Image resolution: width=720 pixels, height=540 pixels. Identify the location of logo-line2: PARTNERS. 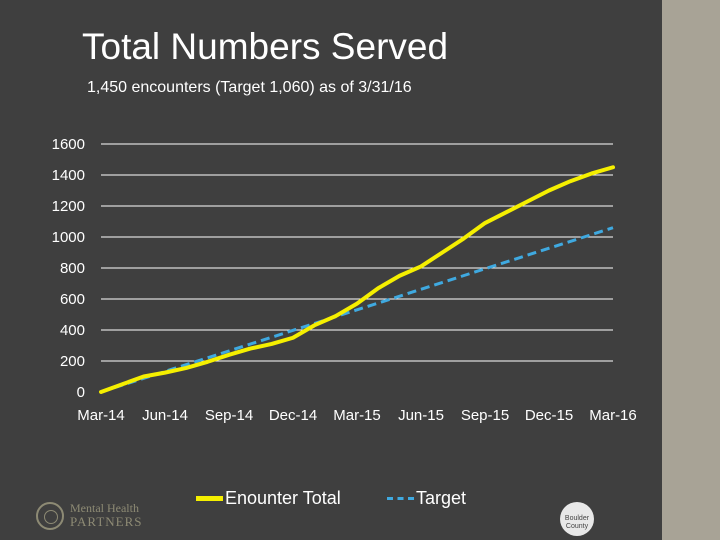
(106, 521).